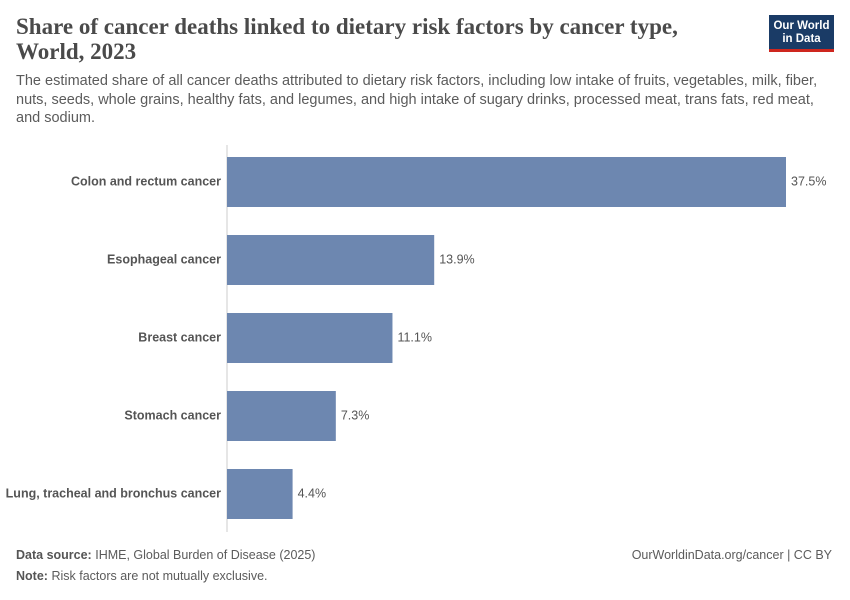 Image resolution: width=850 pixels, height=600 pixels. Describe the element at coordinates (32, 576) in the screenshot. I see `note-label: Note:` at that location.